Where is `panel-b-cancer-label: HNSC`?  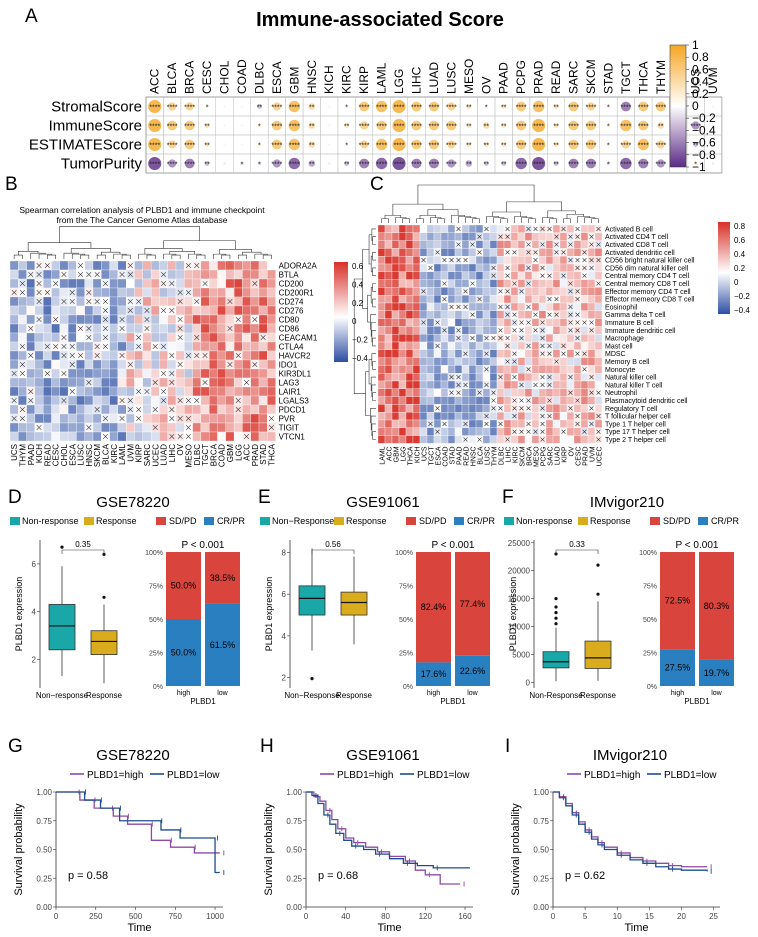 panel-b-cancer-label: HNSC is located at coordinates (89, 455).